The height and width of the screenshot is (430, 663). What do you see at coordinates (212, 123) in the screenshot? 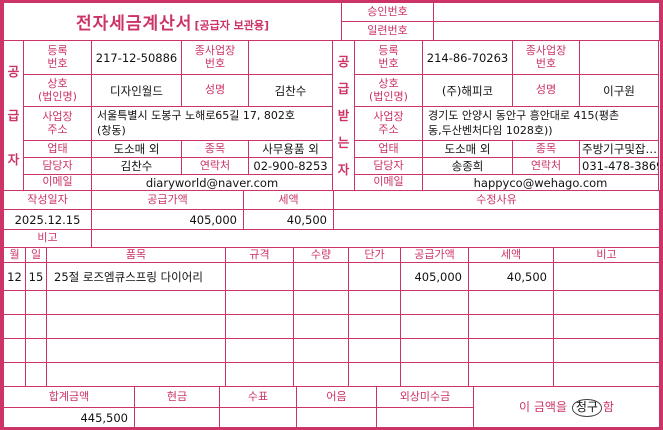
I see `supplier-address: 서울특별시 도봉구 노해로65길 17, 802호 (창동)` at bounding box center [212, 123].